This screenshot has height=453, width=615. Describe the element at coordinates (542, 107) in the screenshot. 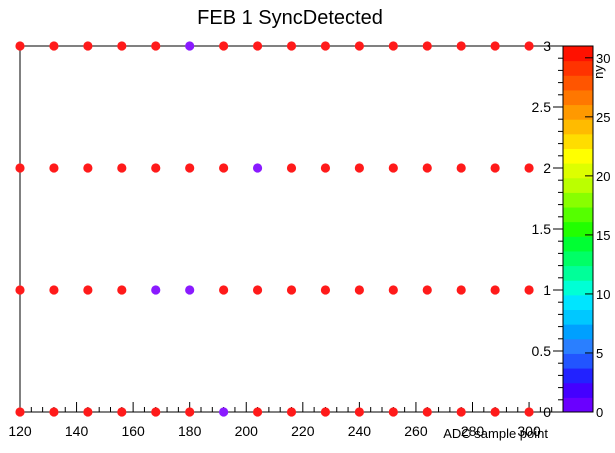

I see `y-tick-label: 2.5` at that location.